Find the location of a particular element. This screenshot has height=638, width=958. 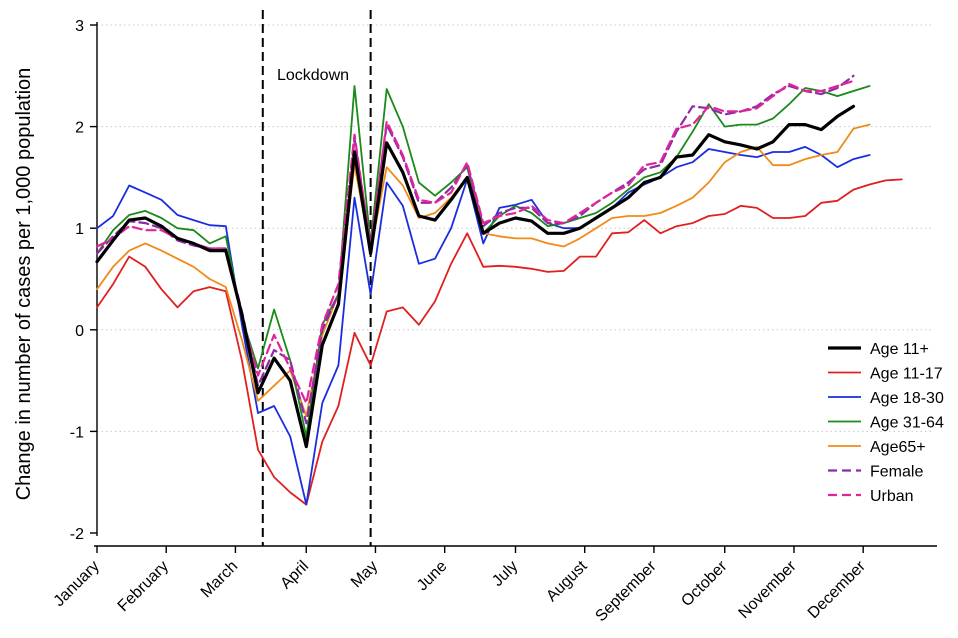

legend-label: Female is located at coordinates (896, 472).